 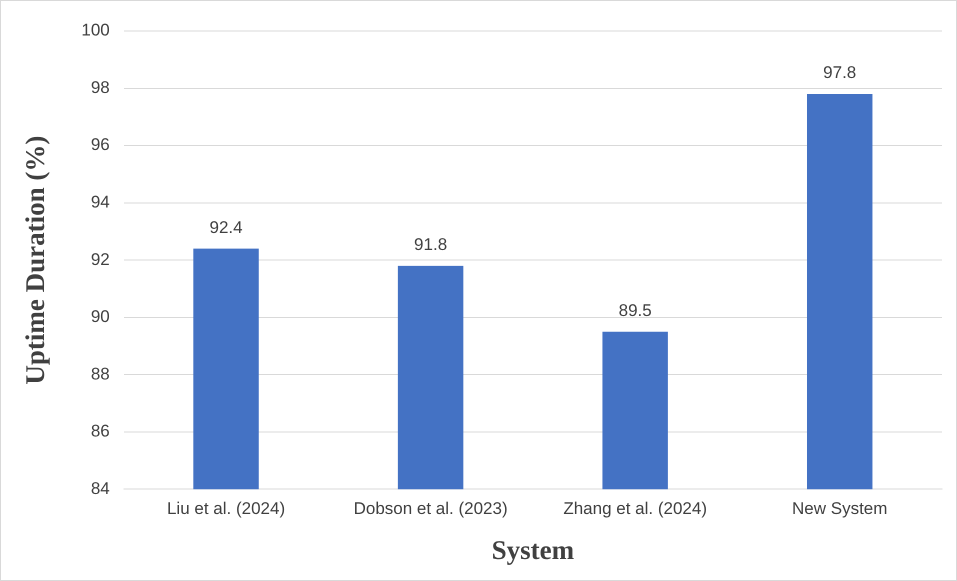 What do you see at coordinates (635, 310) in the screenshot?
I see `data-label: 89.5` at bounding box center [635, 310].